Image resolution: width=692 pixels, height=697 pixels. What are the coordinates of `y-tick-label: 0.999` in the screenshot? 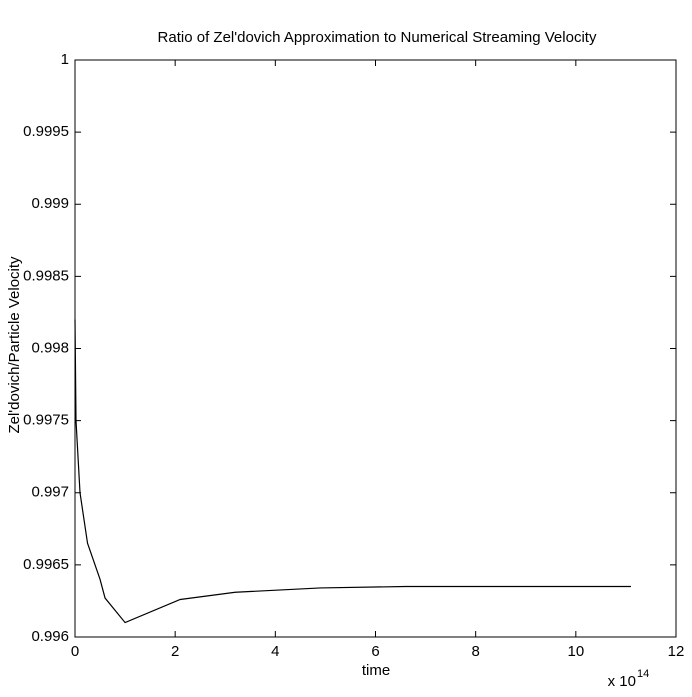 It's located at (50, 203).